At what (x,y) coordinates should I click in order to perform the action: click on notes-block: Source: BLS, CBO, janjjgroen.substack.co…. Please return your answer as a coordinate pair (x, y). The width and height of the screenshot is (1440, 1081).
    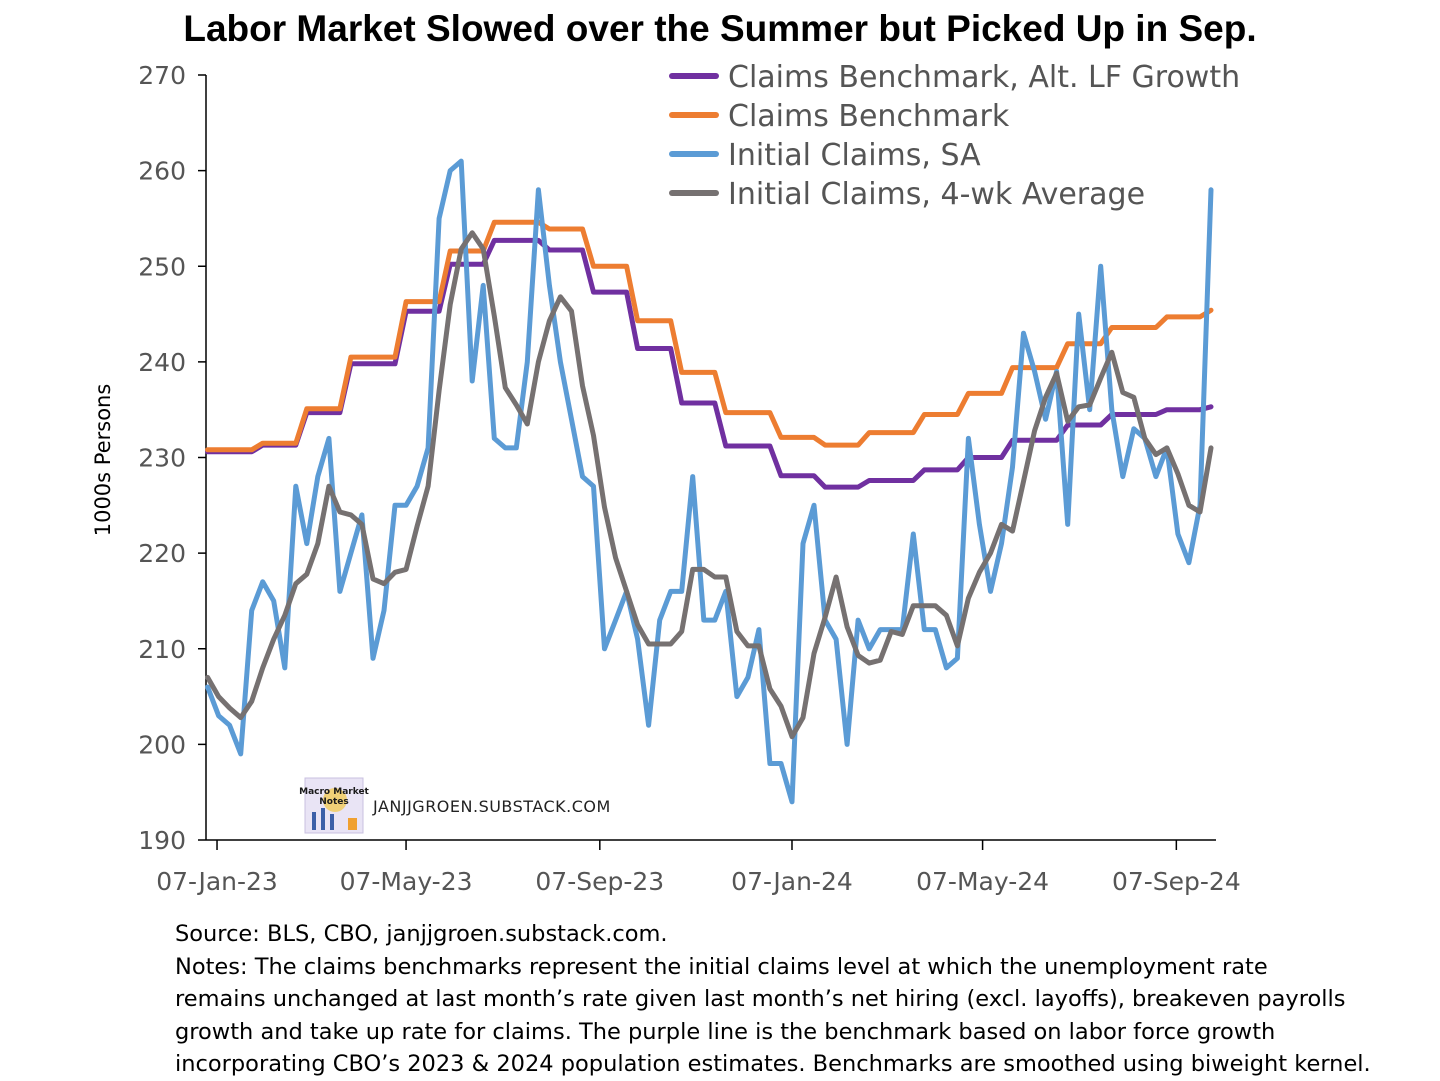
    Looking at the image, I should click on (800, 999).